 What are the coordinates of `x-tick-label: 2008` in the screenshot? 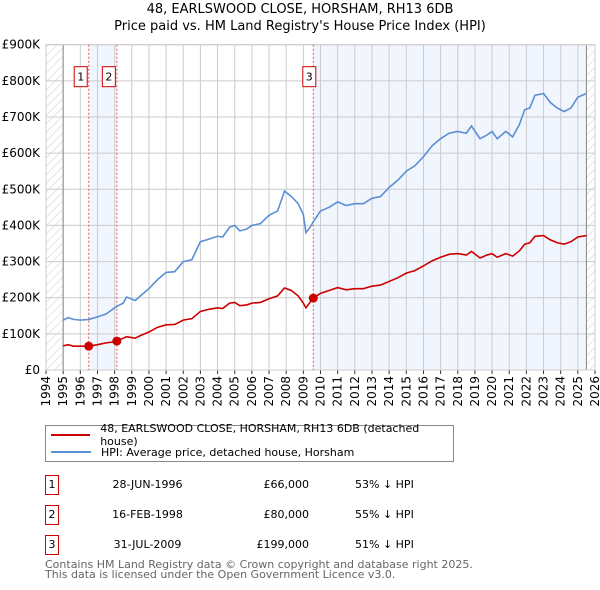 It's located at (286, 391).